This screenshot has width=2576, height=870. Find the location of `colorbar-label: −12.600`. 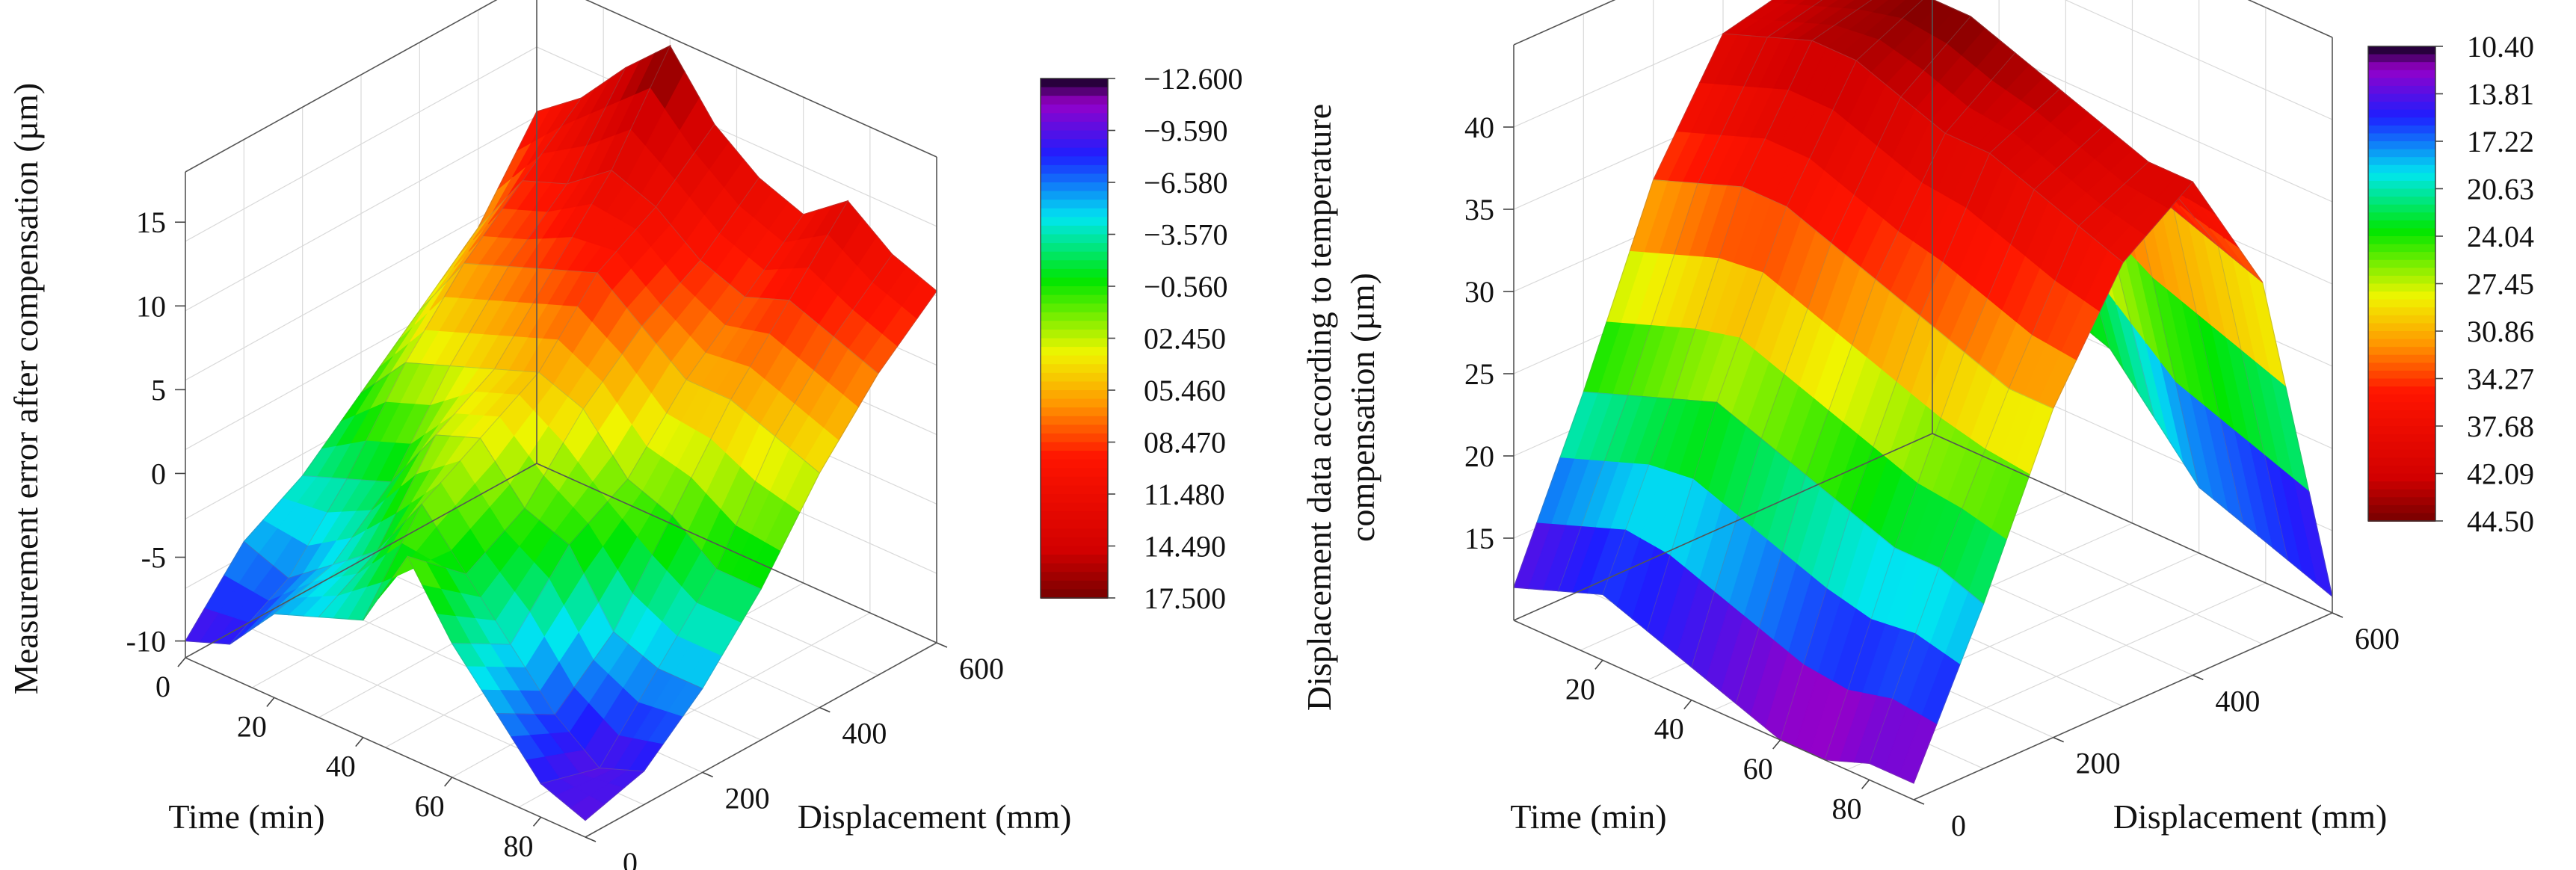

colorbar-label: −12.600 is located at coordinates (1193, 79).